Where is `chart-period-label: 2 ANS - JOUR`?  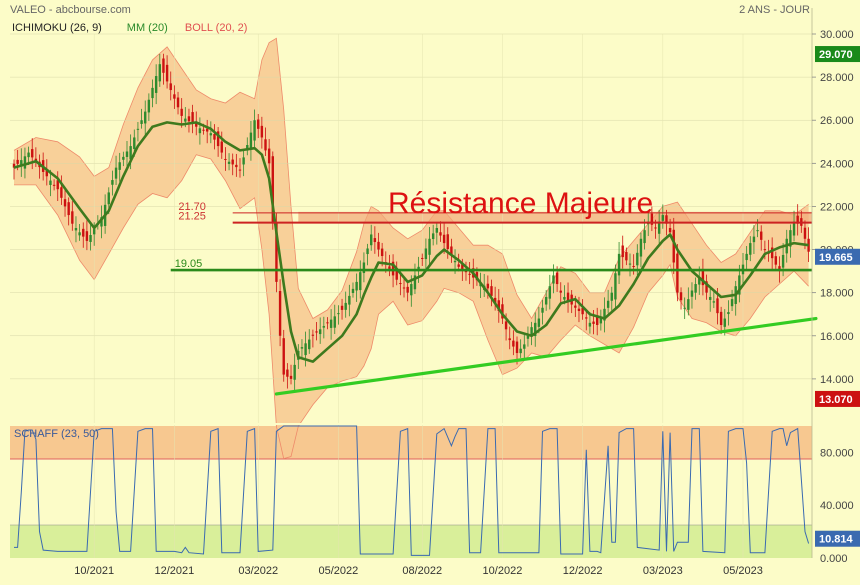 chart-period-label: 2 ANS - JOUR is located at coordinates (774, 10).